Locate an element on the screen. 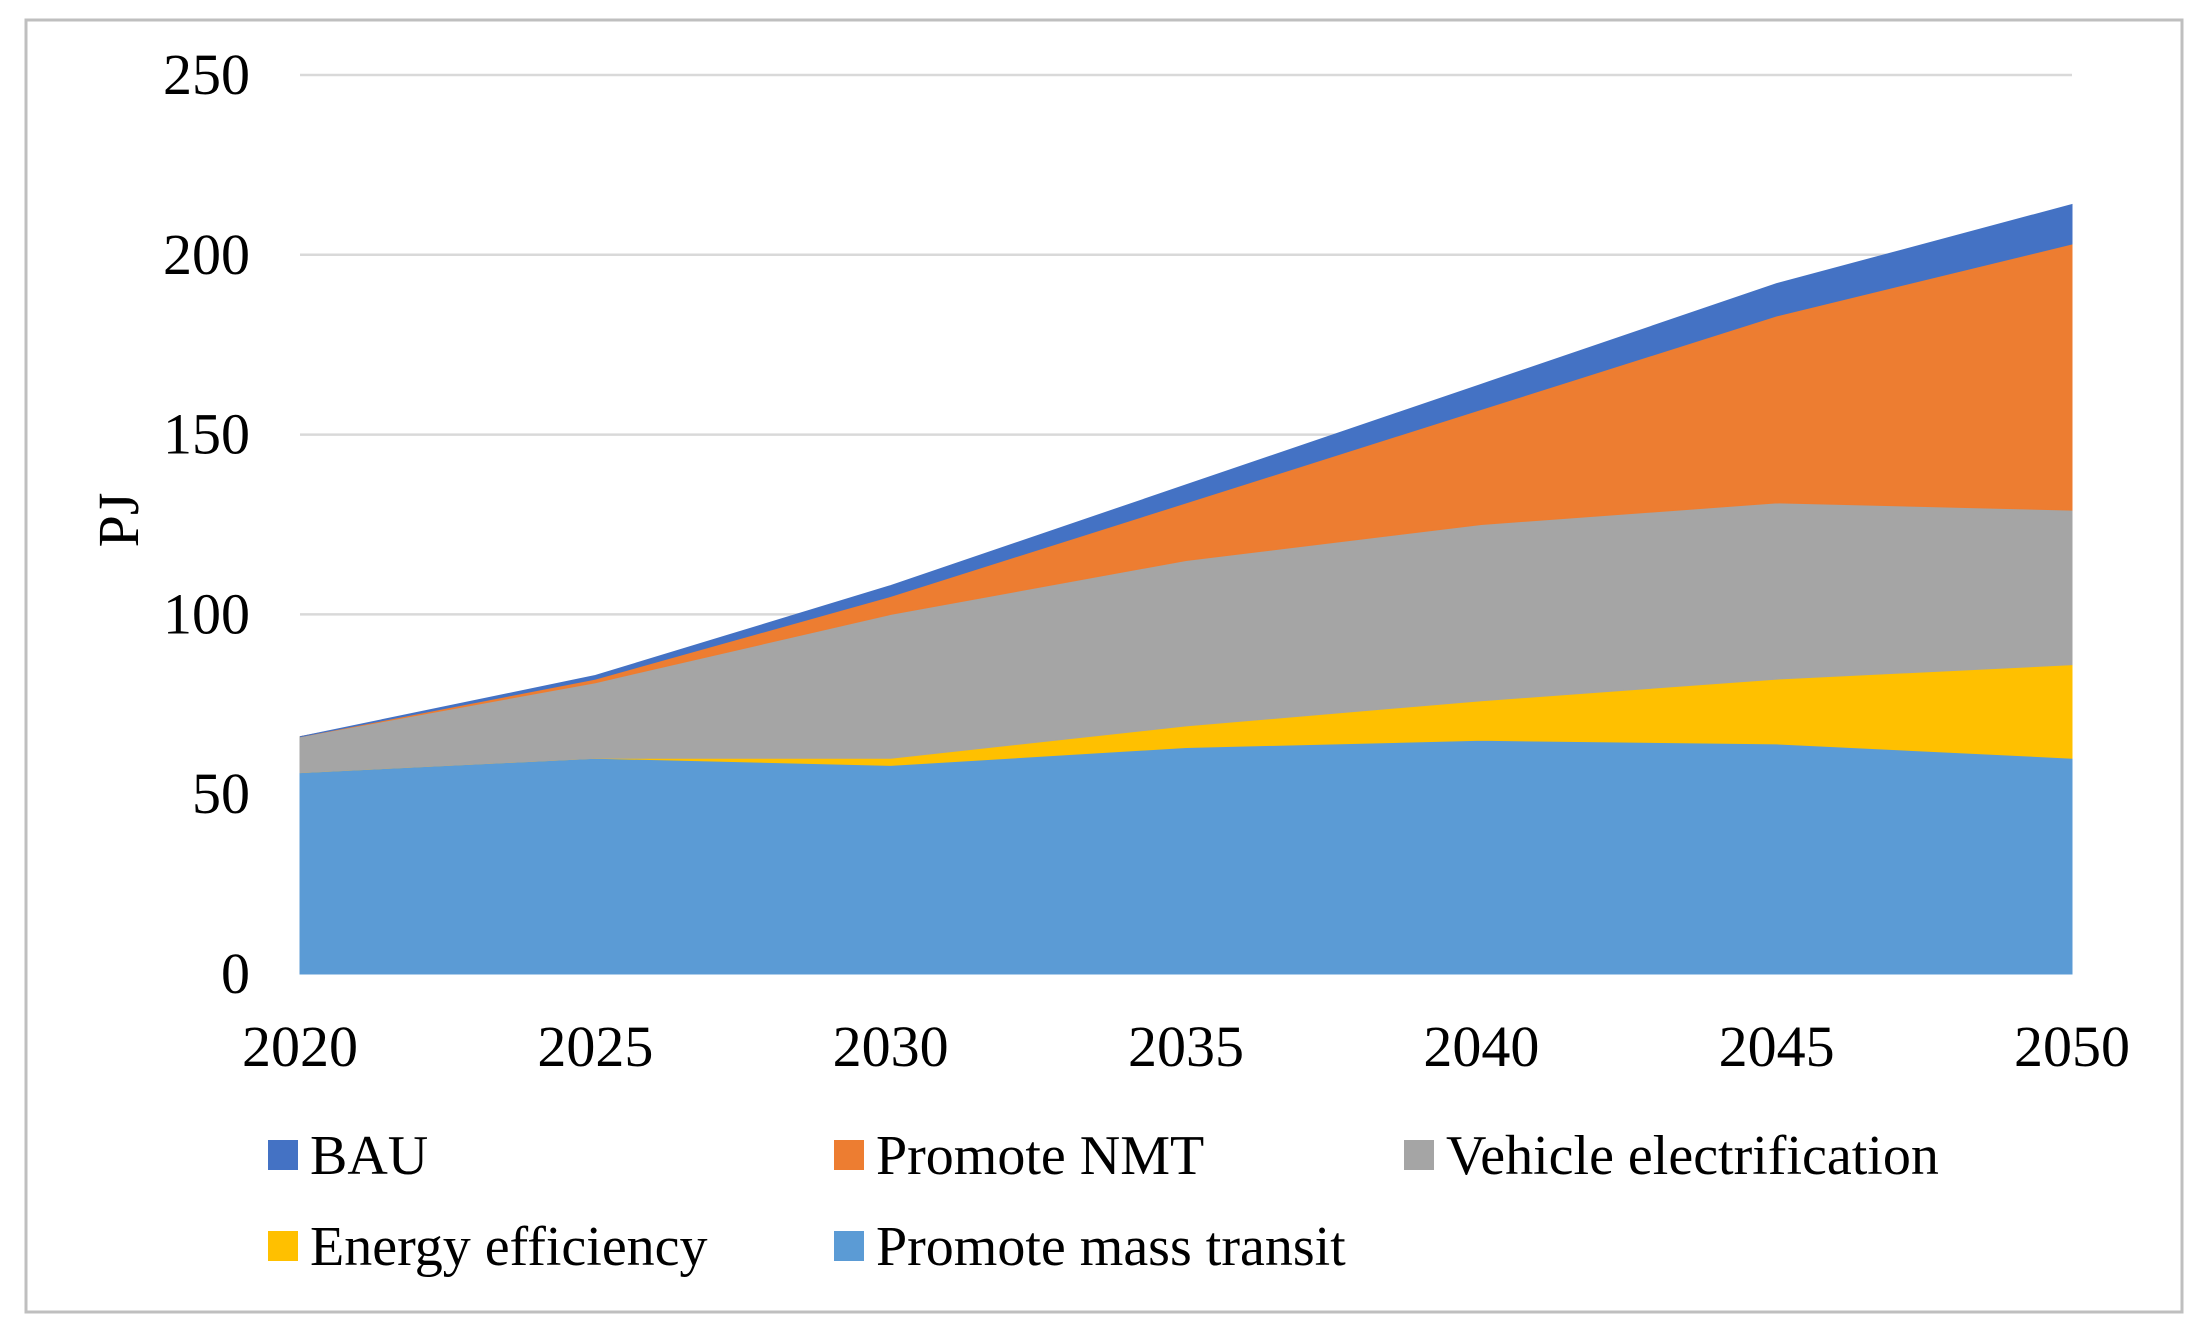  legend-label-promote-nmt: Promote NMT is located at coordinates (1040, 1156).